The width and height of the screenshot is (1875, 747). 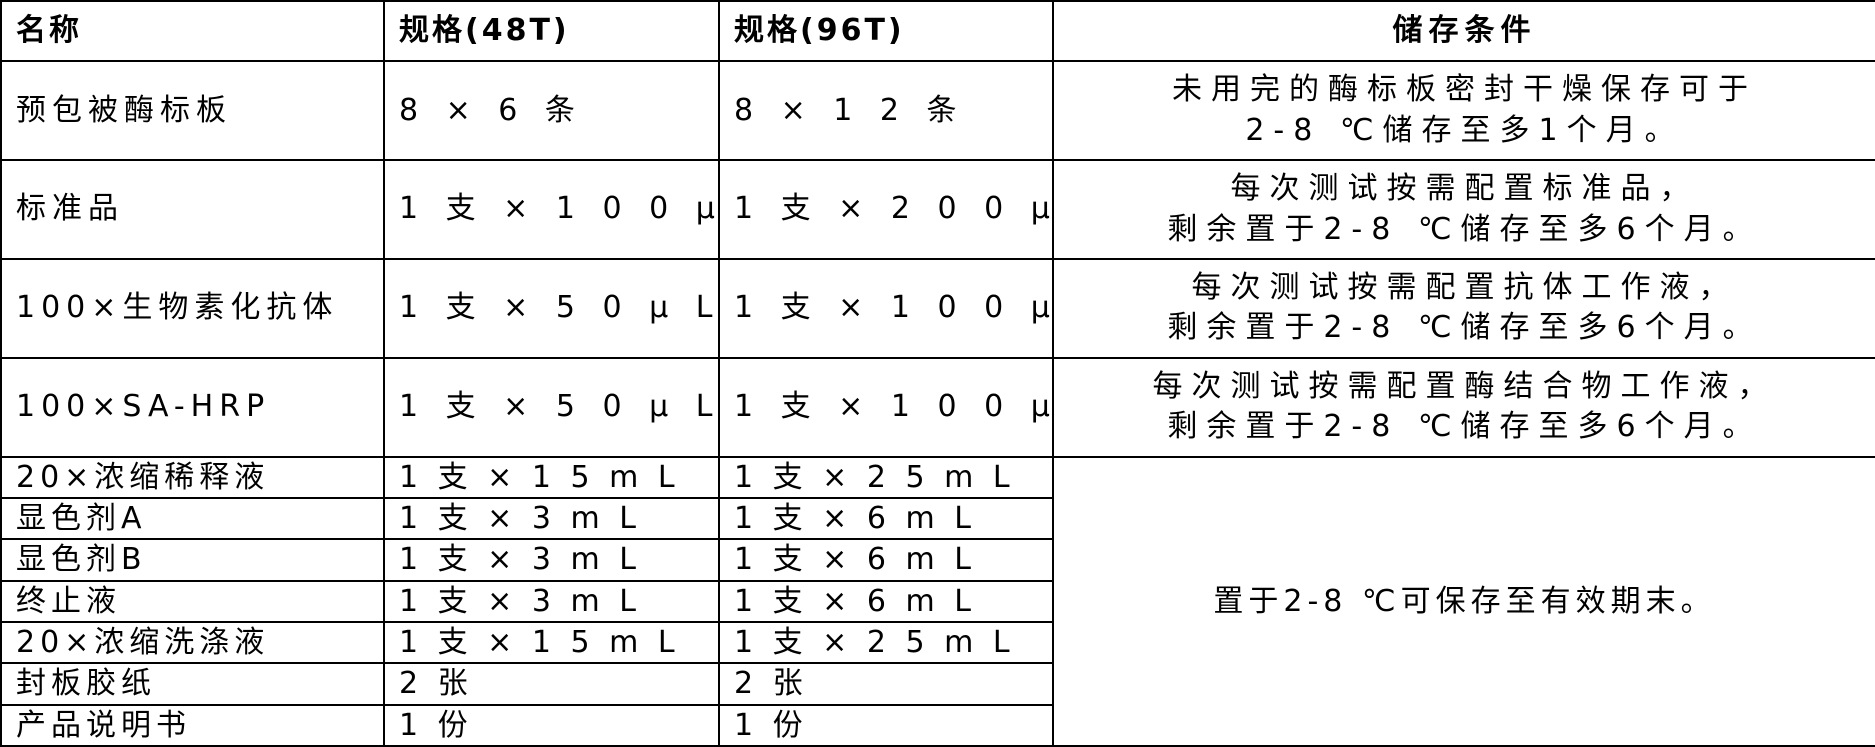 What do you see at coordinates (192, 210) in the screenshot?
I see `component-name: 标准品` at bounding box center [192, 210].